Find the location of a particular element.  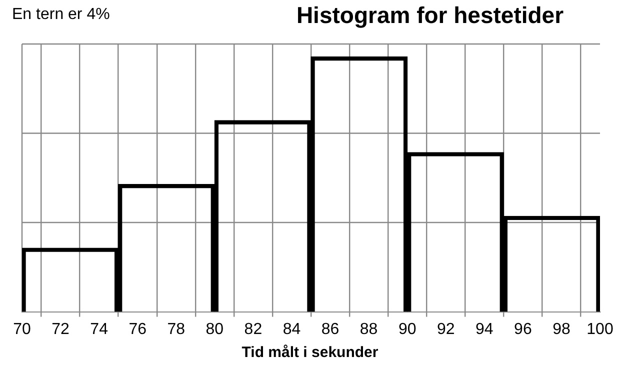

x-tick-label: 82 is located at coordinates (253, 329).